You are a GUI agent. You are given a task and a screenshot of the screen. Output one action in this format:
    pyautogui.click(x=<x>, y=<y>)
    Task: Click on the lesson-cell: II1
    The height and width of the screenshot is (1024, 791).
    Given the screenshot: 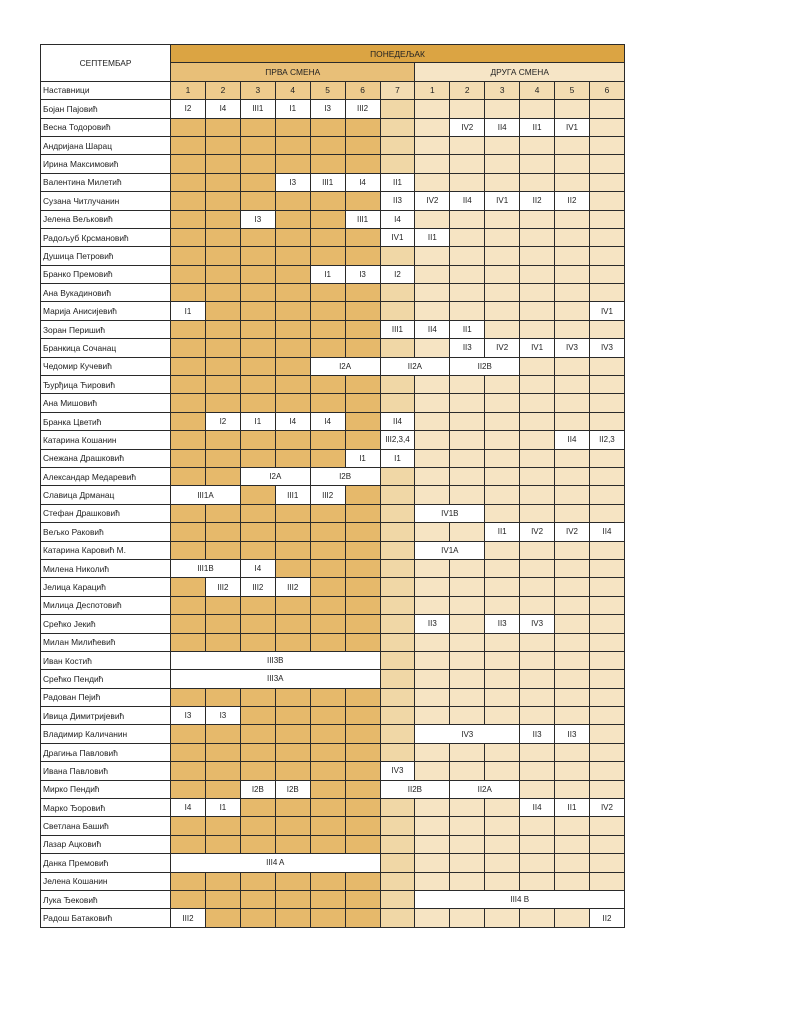 What is the action you would take?
    pyautogui.click(x=502, y=532)
    